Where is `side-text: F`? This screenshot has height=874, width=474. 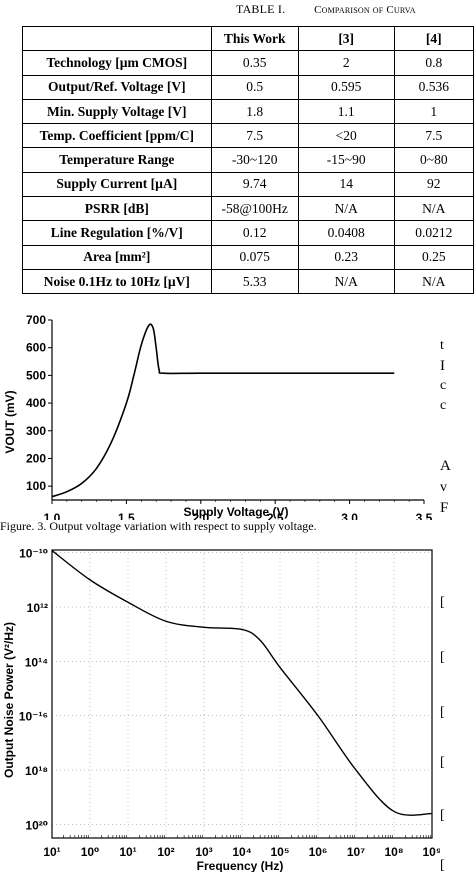 side-text: F is located at coordinates (444, 508).